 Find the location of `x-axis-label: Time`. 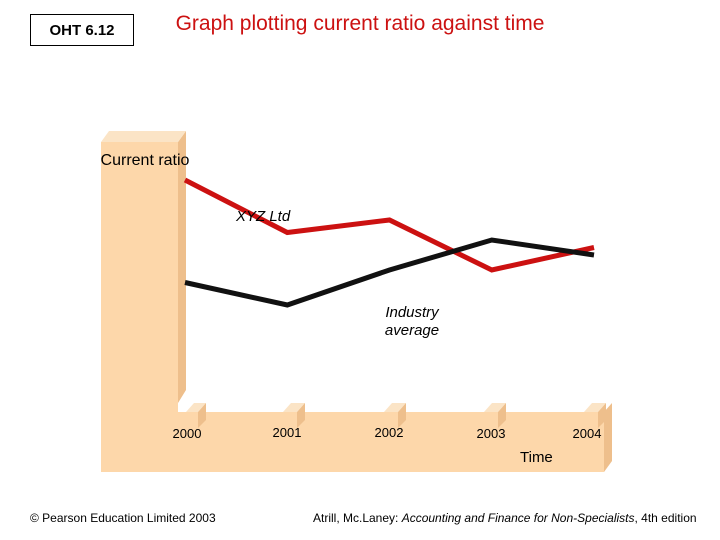

x-axis-label: Time is located at coordinates (536, 457).